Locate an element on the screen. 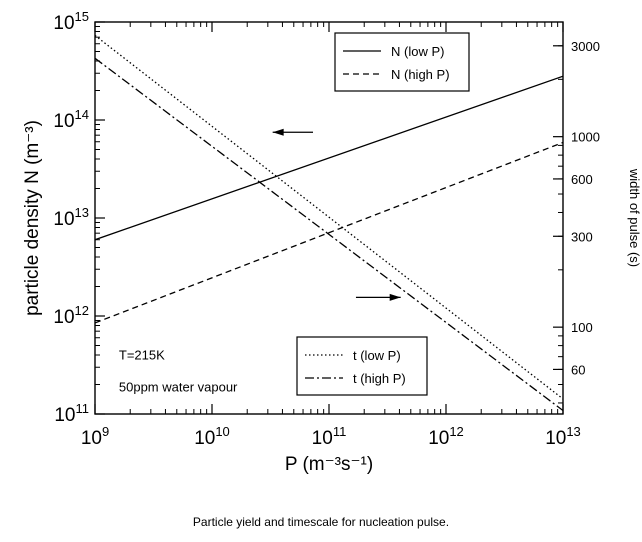  y-left-tick-label: 1014 is located at coordinates (71, 119).